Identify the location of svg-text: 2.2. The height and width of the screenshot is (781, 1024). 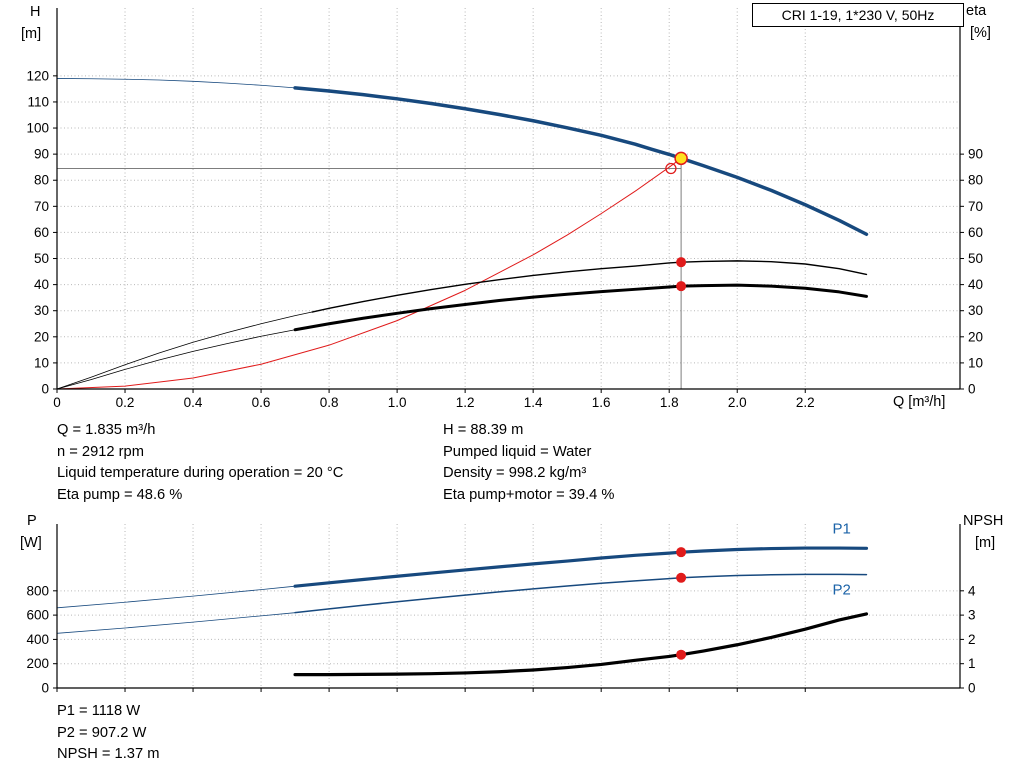
(805, 402).